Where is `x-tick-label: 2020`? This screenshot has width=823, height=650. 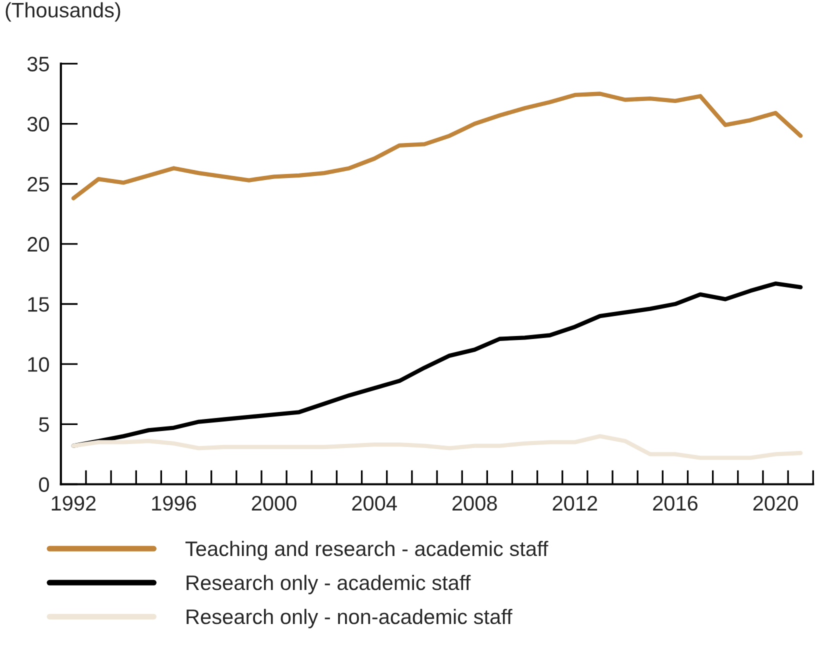 x-tick-label: 2020 is located at coordinates (775, 503).